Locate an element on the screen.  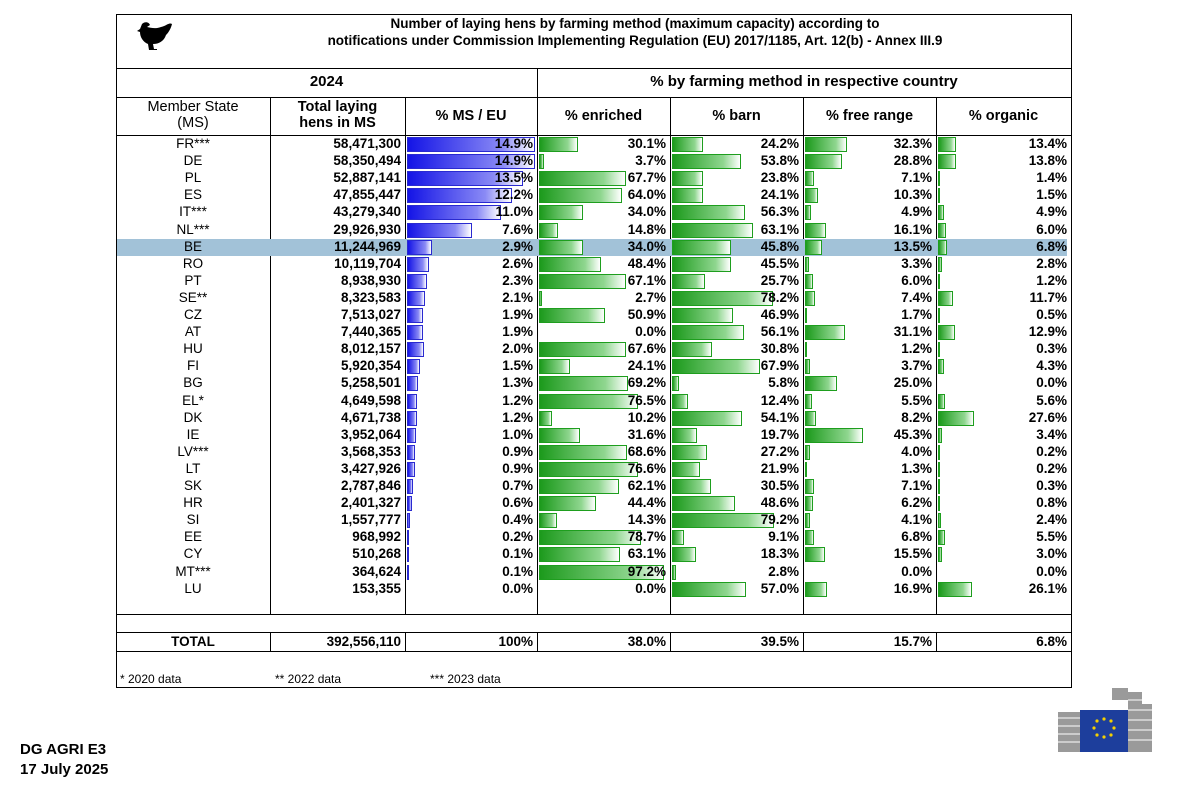
cell-value: 2.1% is located at coordinates (517, 297).